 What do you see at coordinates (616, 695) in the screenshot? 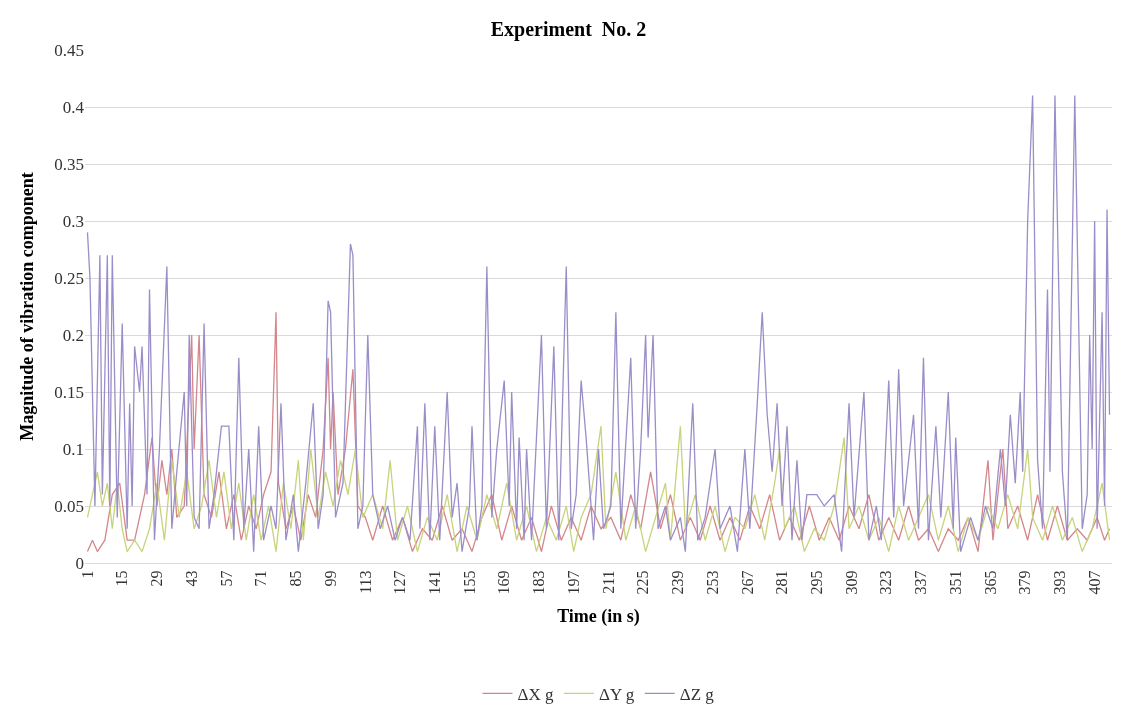
I see `legend-label: ΔY g` at bounding box center [616, 695].